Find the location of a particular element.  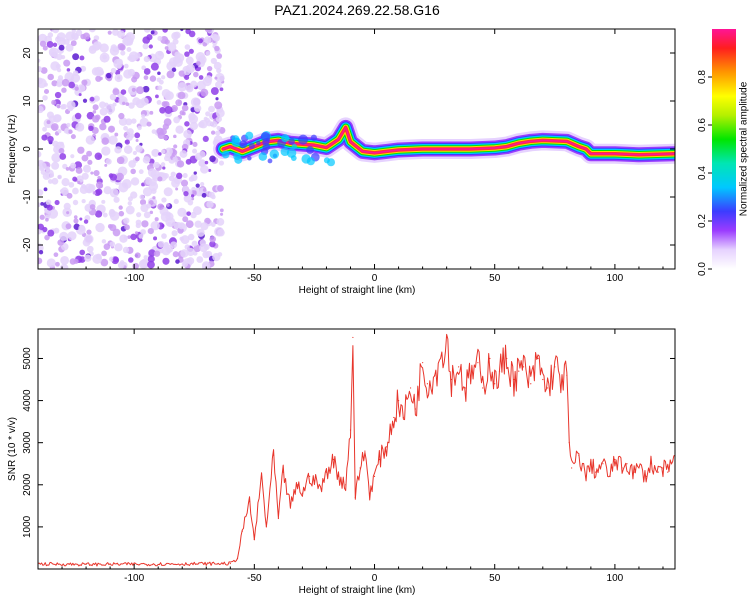

signal-ridge is located at coordinates (444, 142).